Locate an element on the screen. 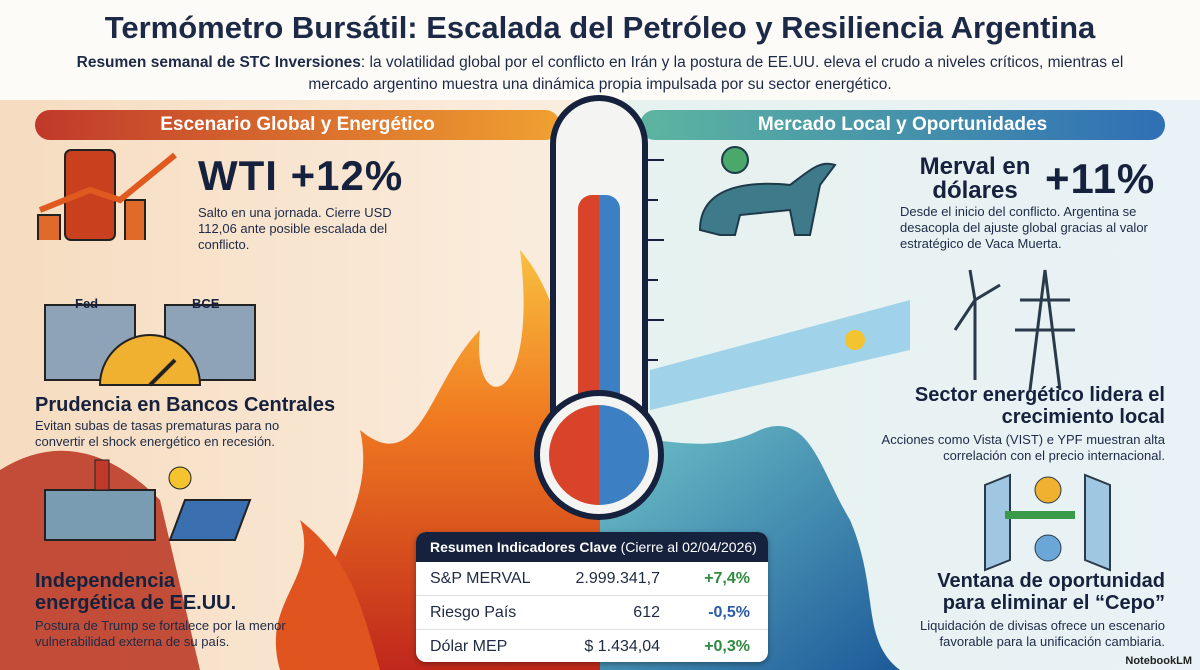  gauge-needle is located at coordinates (162, 372).